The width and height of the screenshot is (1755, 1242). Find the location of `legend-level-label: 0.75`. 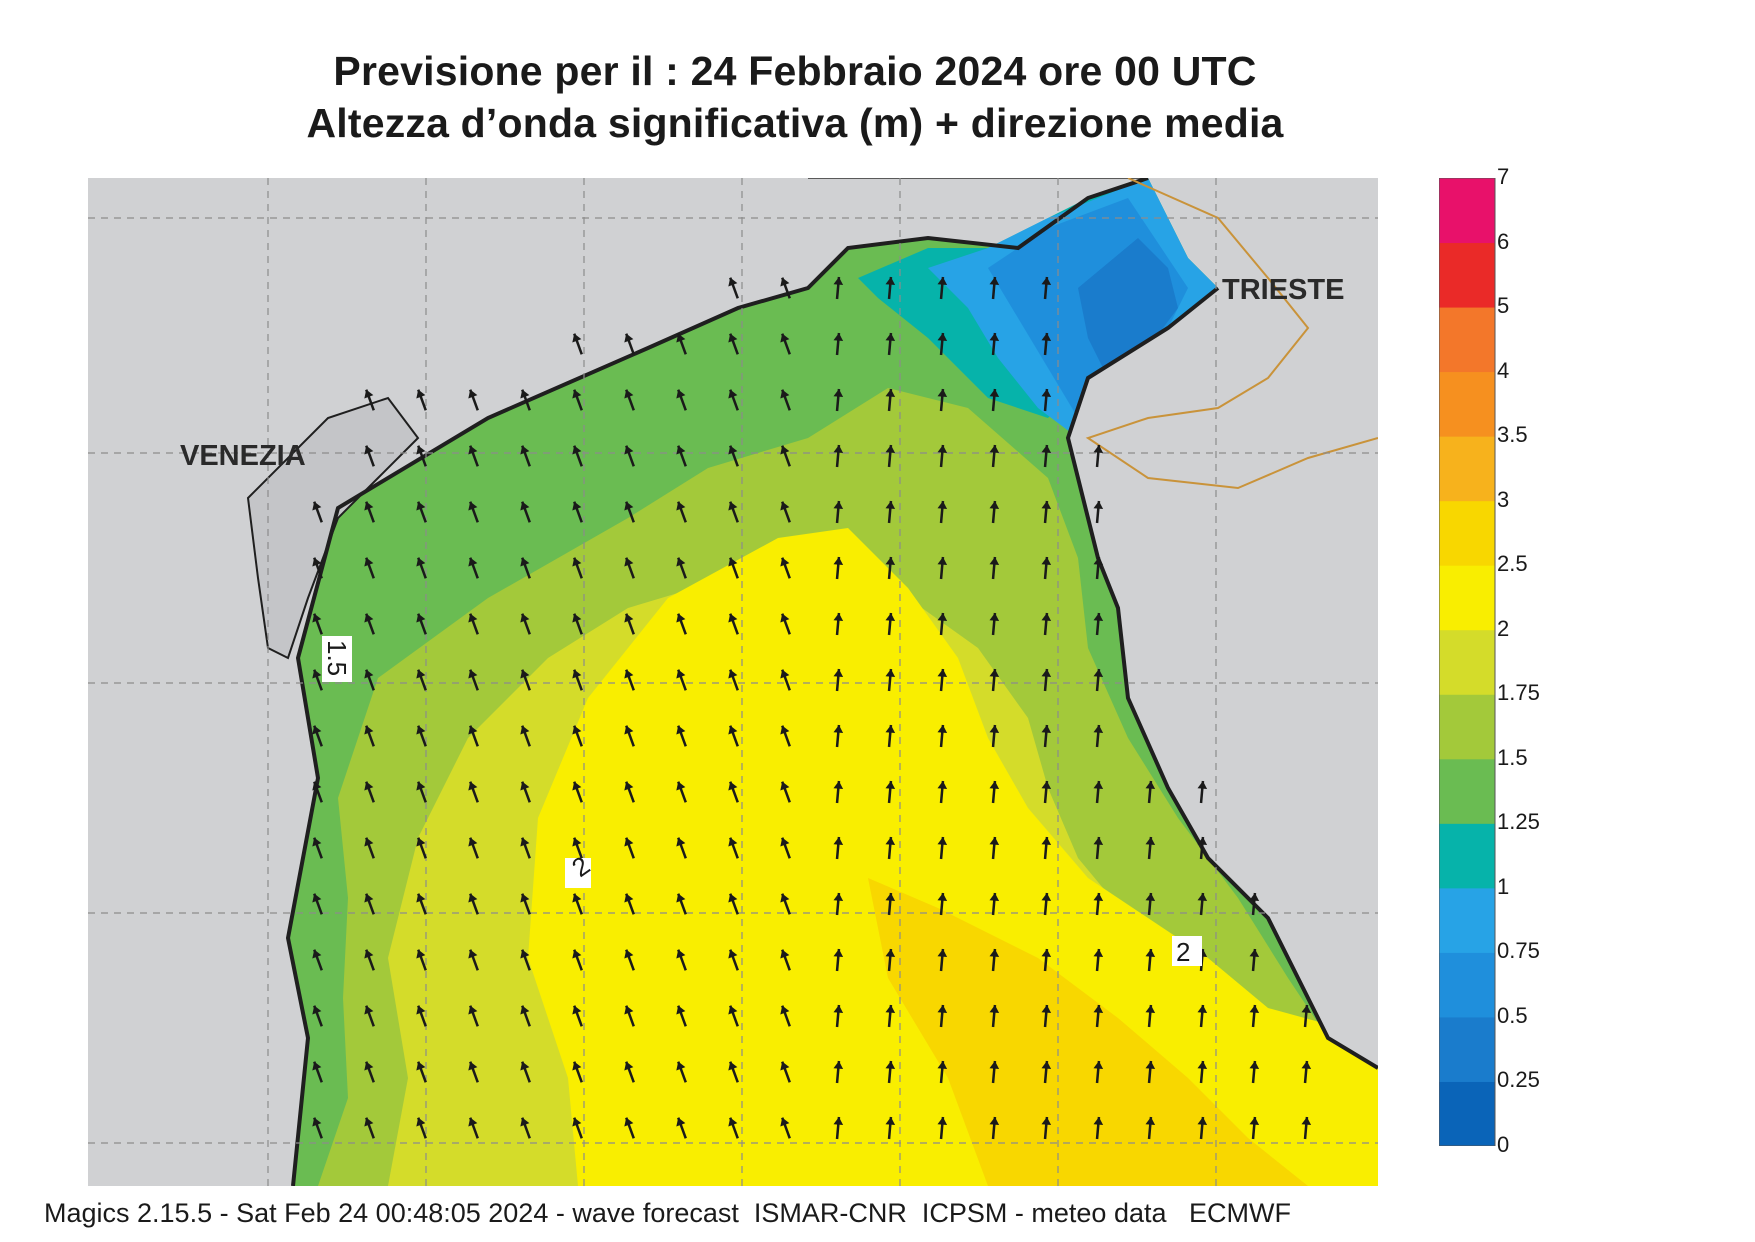

legend-level-label: 0.75 is located at coordinates (1518, 951).